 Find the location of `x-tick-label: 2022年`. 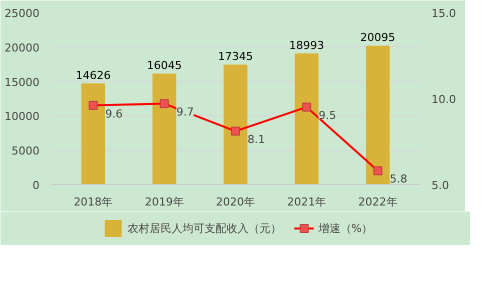

x-tick-label: 2022年 is located at coordinates (378, 202).